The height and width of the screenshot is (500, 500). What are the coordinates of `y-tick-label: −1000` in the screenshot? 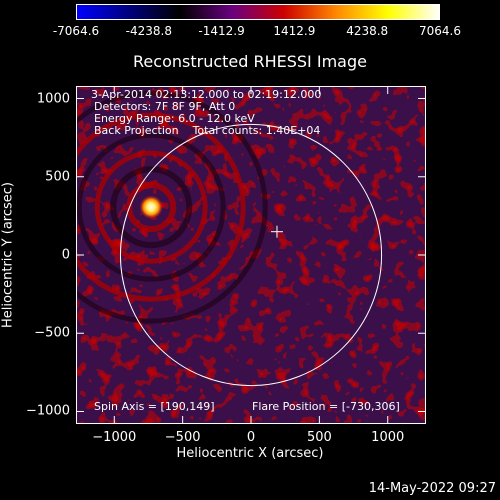 It's located at (48, 411).